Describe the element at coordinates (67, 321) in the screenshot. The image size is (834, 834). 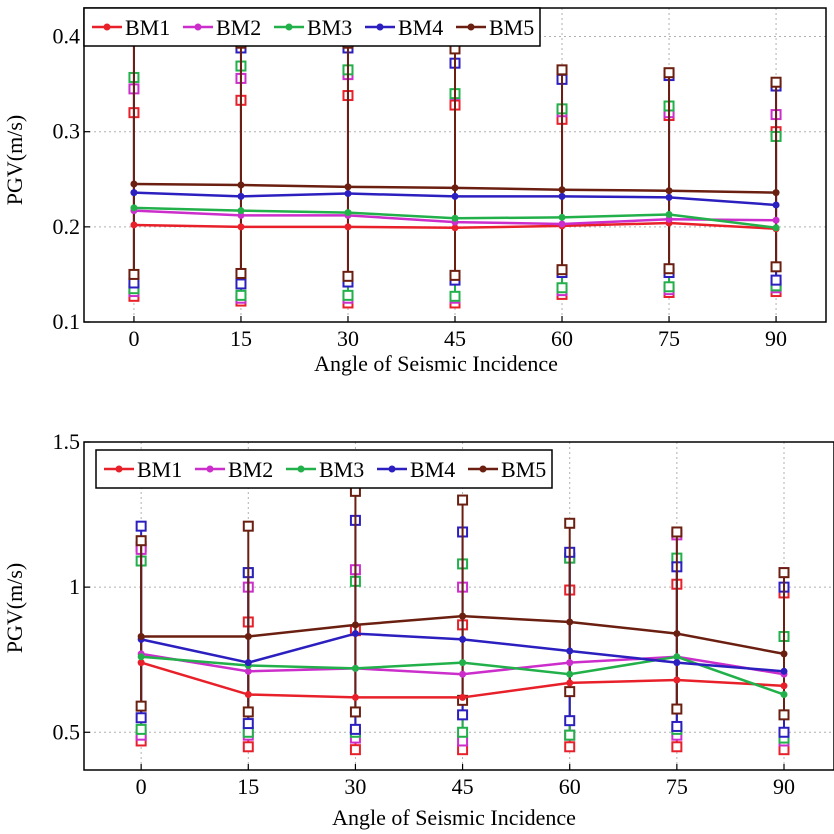
I see `y-tick-label: 0.1` at that location.